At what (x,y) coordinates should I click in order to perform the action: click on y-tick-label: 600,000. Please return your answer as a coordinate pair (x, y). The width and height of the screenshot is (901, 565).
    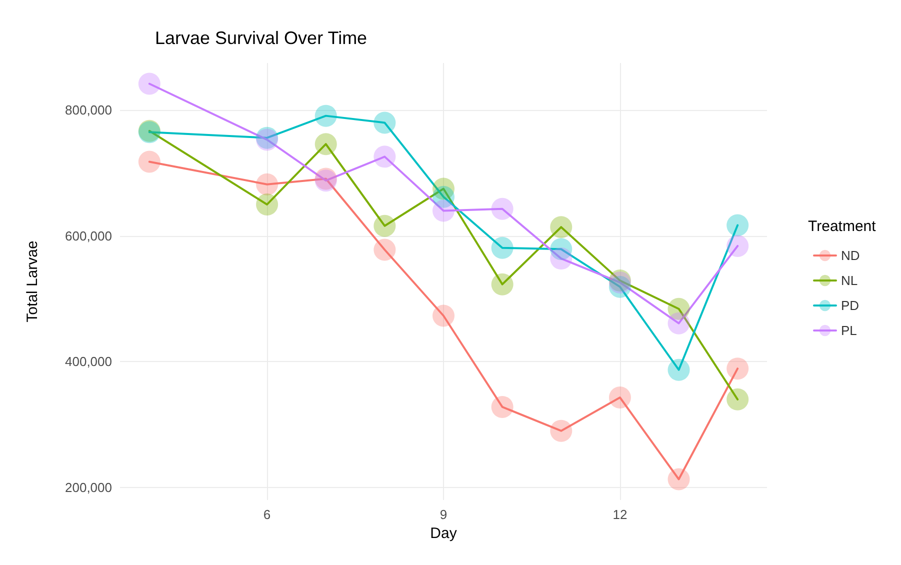
    Looking at the image, I should click on (88, 236).